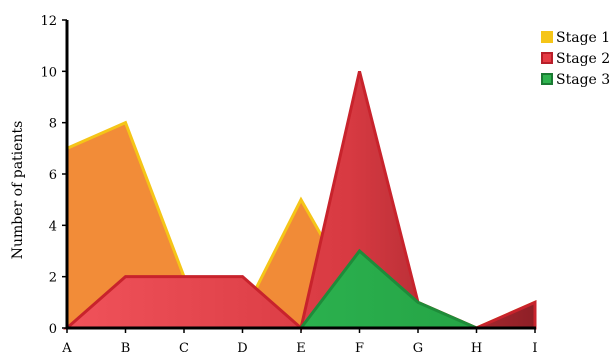 The height and width of the screenshot is (357, 616). What do you see at coordinates (583, 38) in the screenshot?
I see `legend-label: Stage 1` at bounding box center [583, 38].